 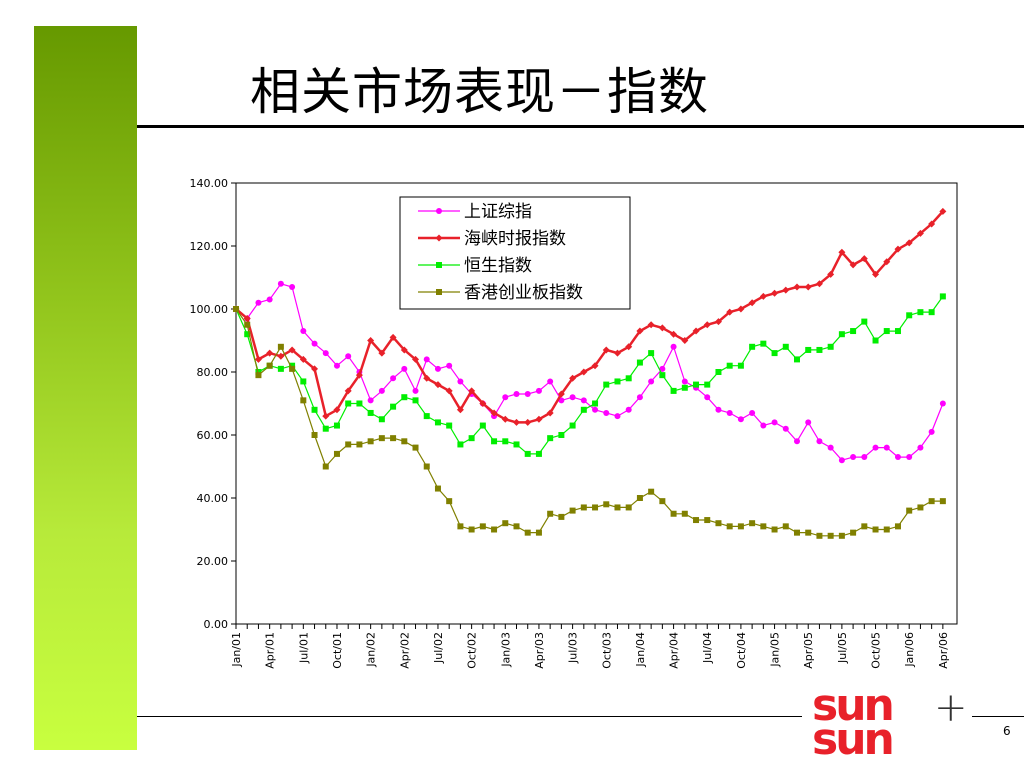 What do you see at coordinates (998, 716) in the screenshot?
I see `footer-rule-right` at bounding box center [998, 716].